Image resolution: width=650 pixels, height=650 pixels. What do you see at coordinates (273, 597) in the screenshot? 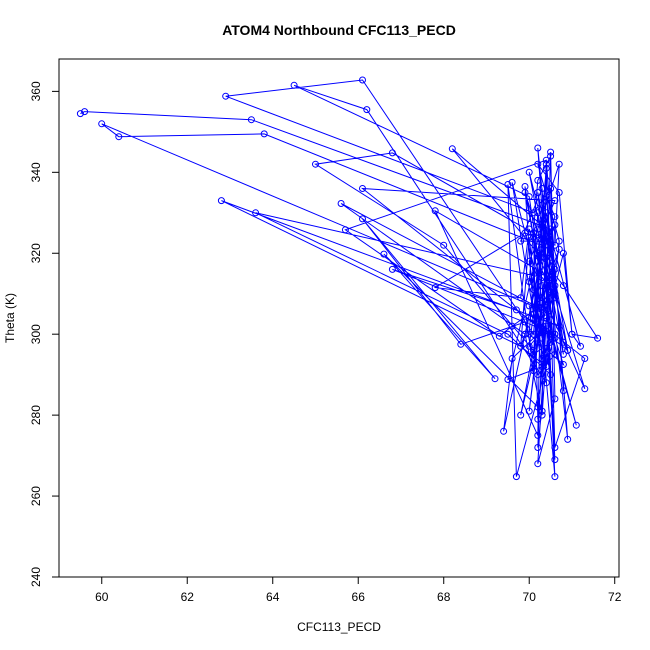
I see `x-tick-label: 64` at bounding box center [273, 597].